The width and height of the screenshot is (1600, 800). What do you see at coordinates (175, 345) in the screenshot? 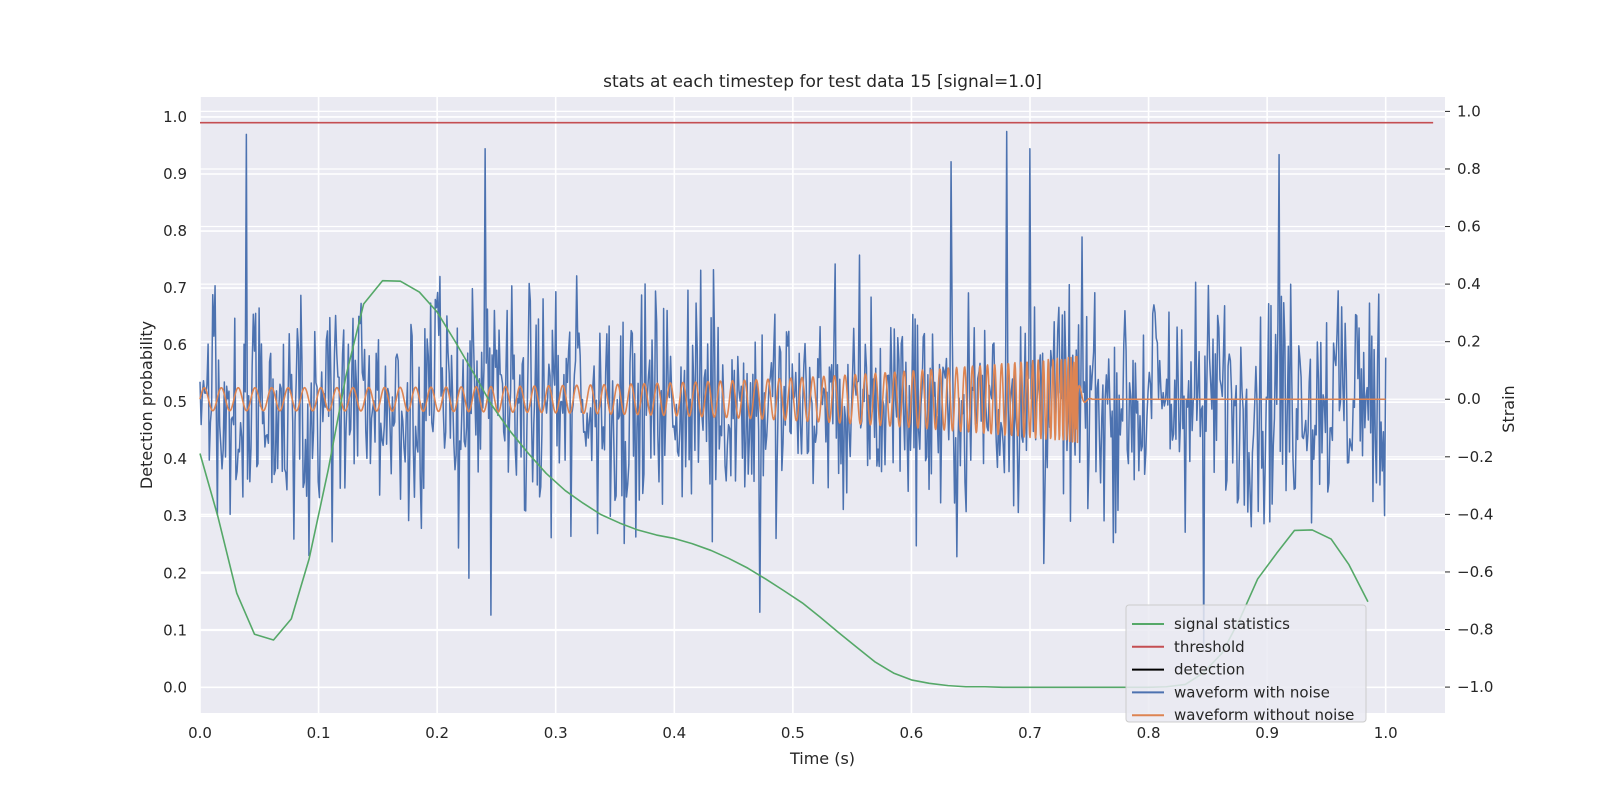
I see `y-tick-label: 0.6` at bounding box center [175, 345].